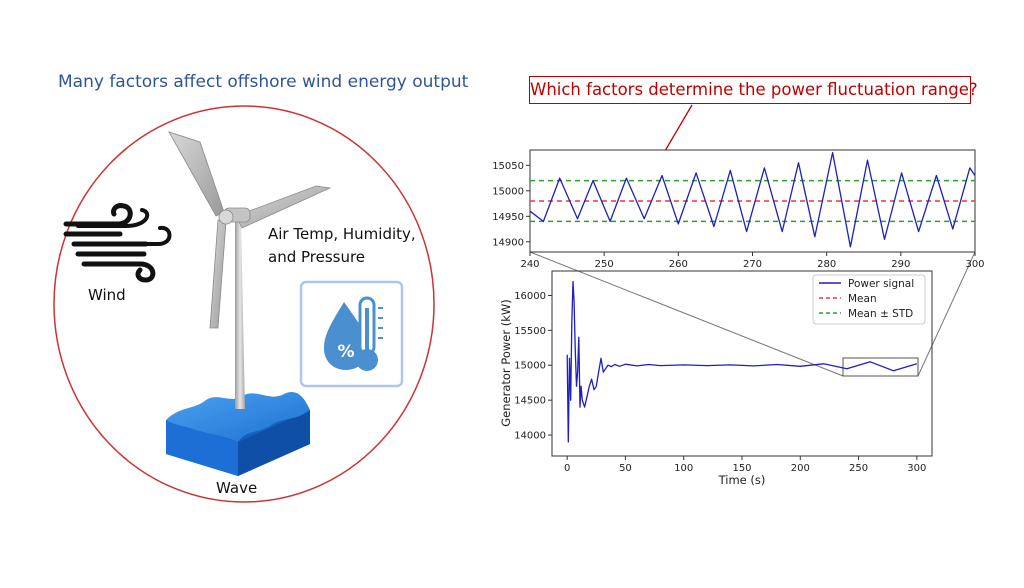  I want to click on zoom-power-signal-line, so click(752, 199).